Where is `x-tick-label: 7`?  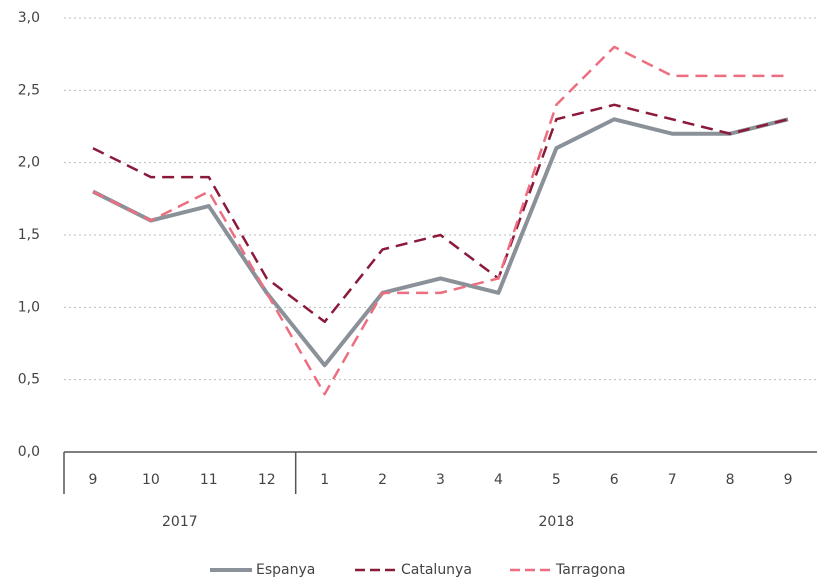
x-tick-label: 7 is located at coordinates (672, 480).